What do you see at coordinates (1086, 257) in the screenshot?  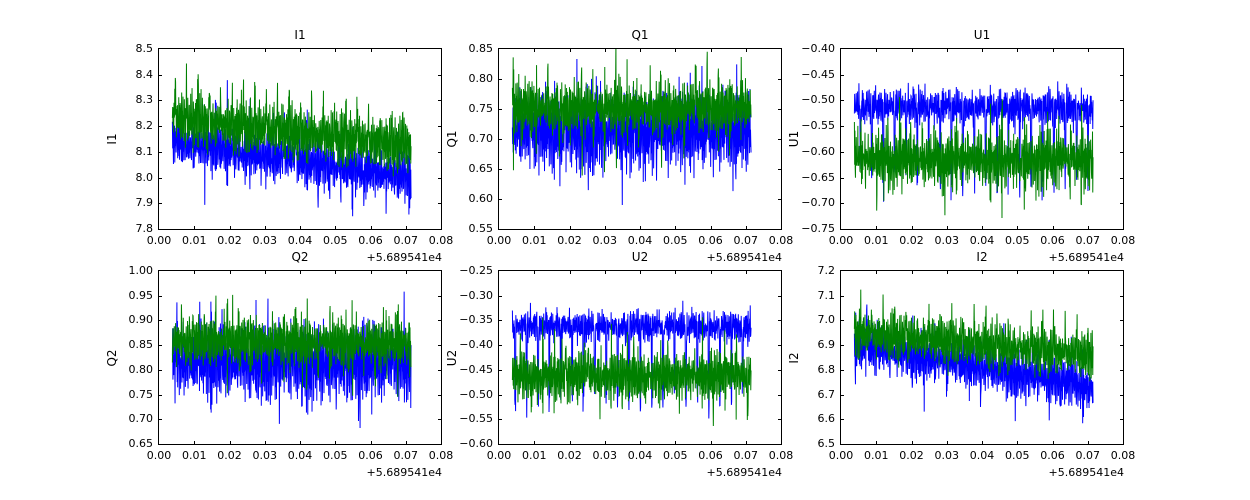 I see `x-axis-offset-text: +5.689541e4` at bounding box center [1086, 257].